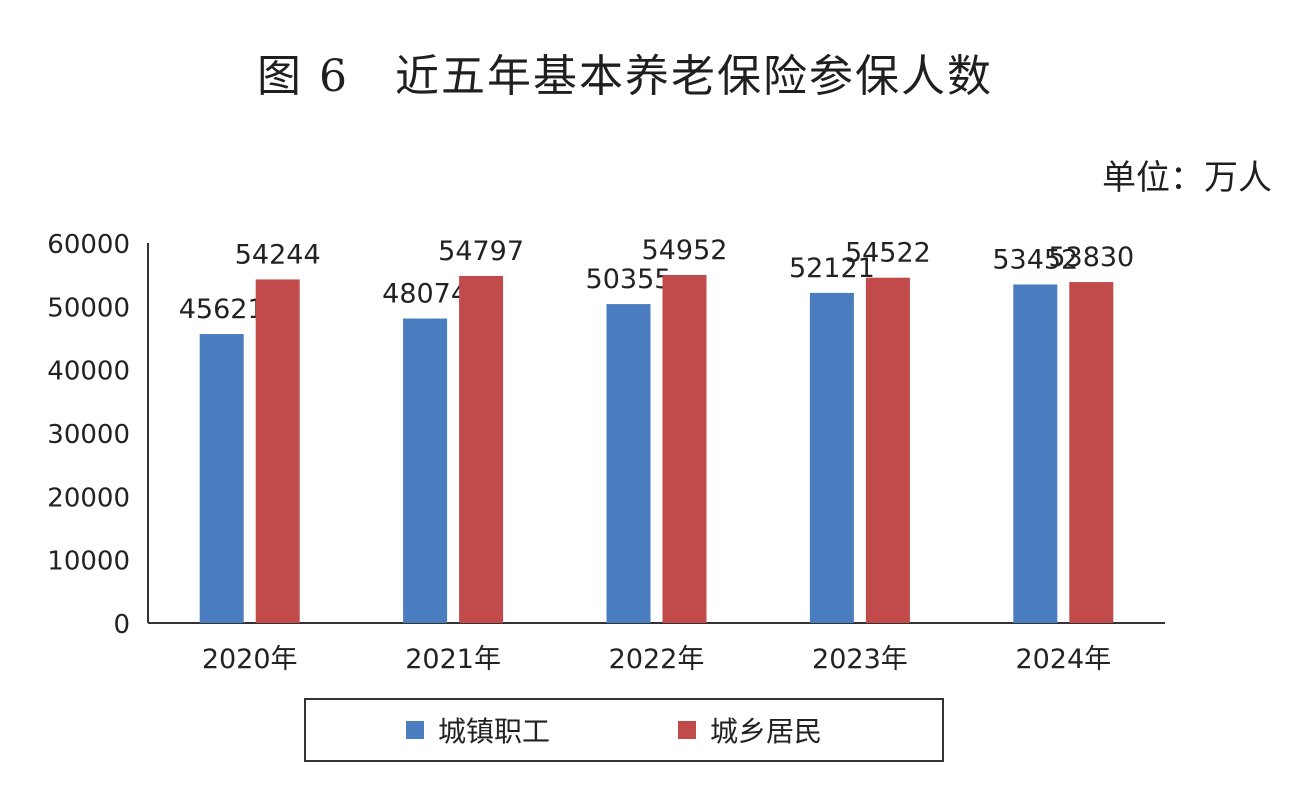 The width and height of the screenshot is (1290, 790). What do you see at coordinates (222, 309) in the screenshot?
I see `data-label: 45621` at bounding box center [222, 309].